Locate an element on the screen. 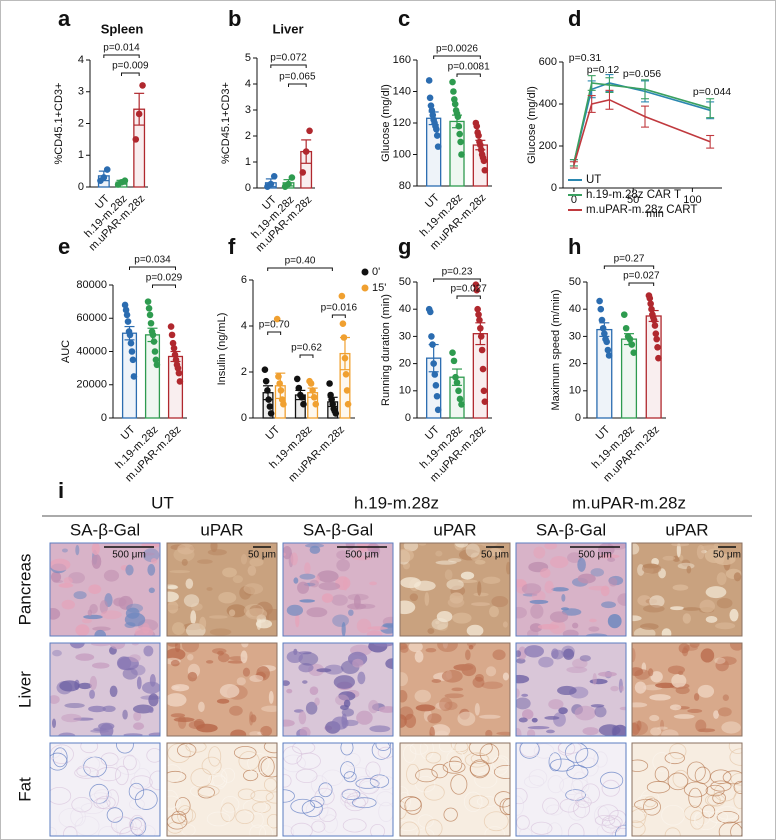 The height and width of the screenshot is (840, 776). y-tick-label: 3 is located at coordinates (248, 110).